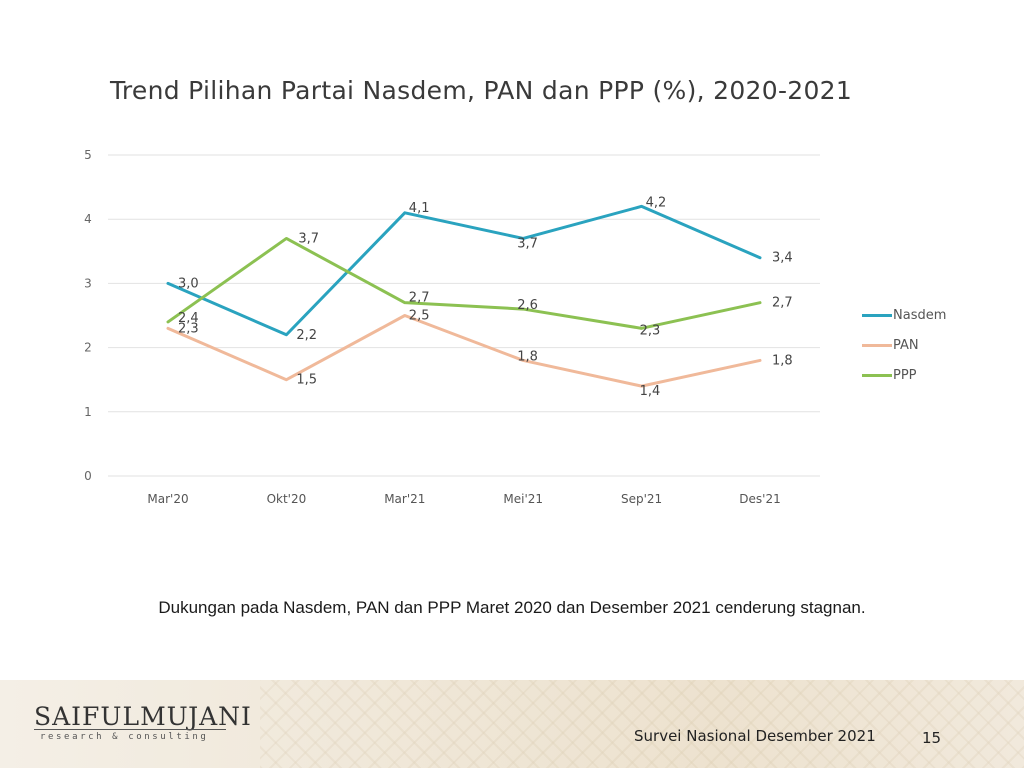 This screenshot has height=768, width=1024. What do you see at coordinates (656, 202) in the screenshot?
I see `data-label-nasdem: 4,2` at bounding box center [656, 202].